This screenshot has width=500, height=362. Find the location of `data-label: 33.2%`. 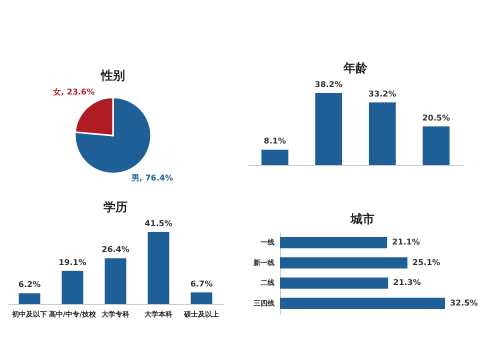

data-label: 33.2% is located at coordinates (382, 93).